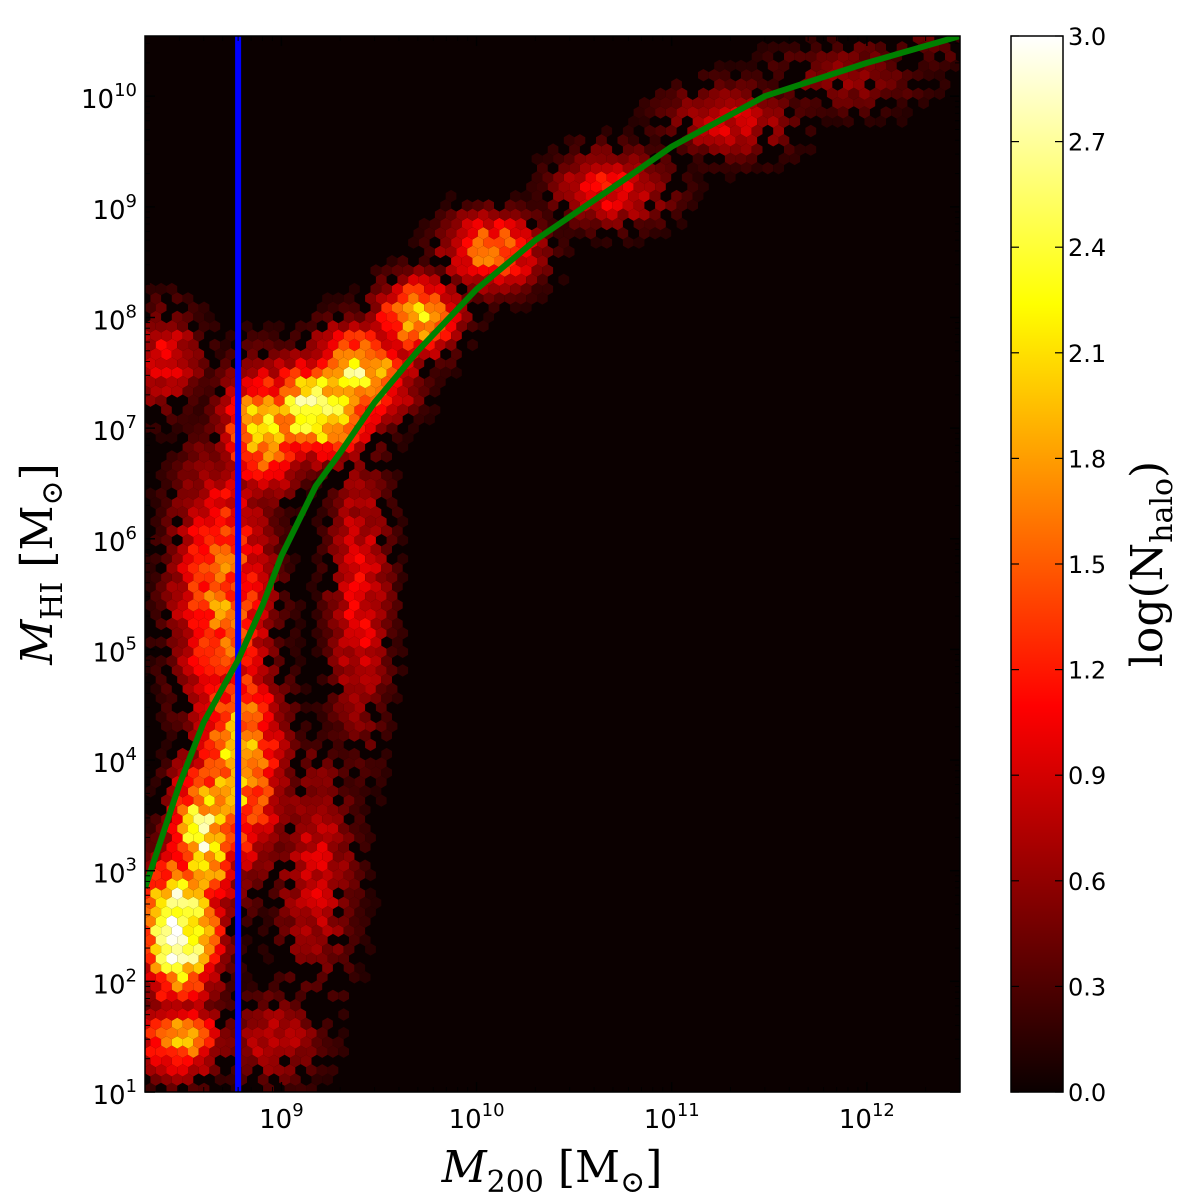  I want to click on colorbar-tick-label: 1.8, so click(1087, 459).